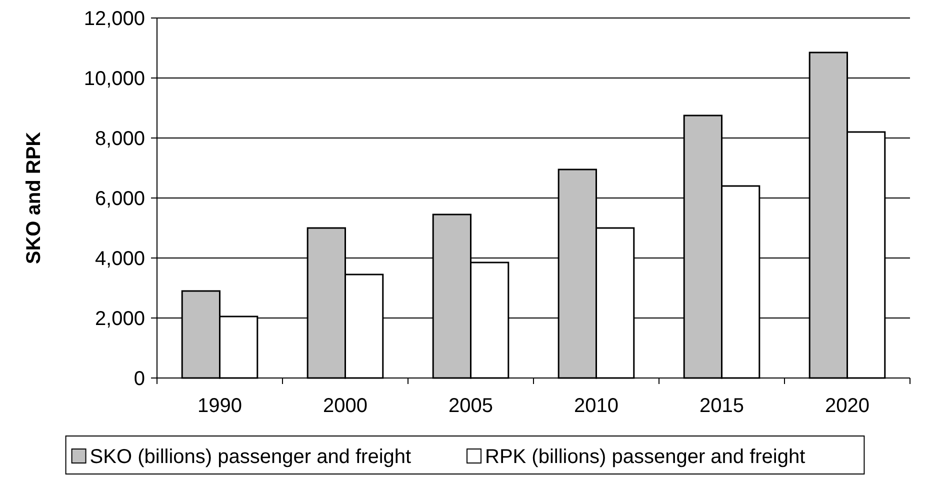 This screenshot has width=930, height=497. Describe the element at coordinates (847, 406) in the screenshot. I see `x-tick-label: 2020` at that location.